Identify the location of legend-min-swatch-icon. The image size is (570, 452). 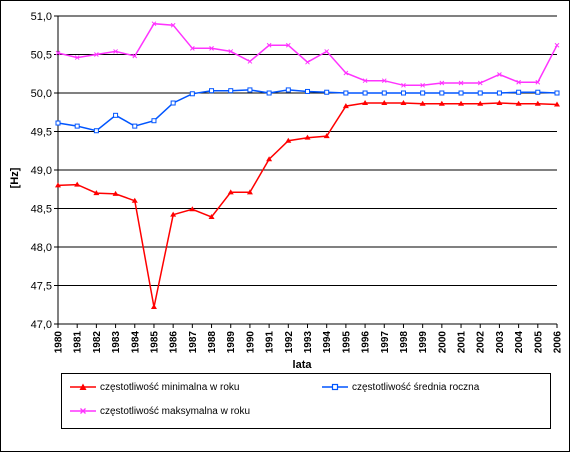
(83, 386).